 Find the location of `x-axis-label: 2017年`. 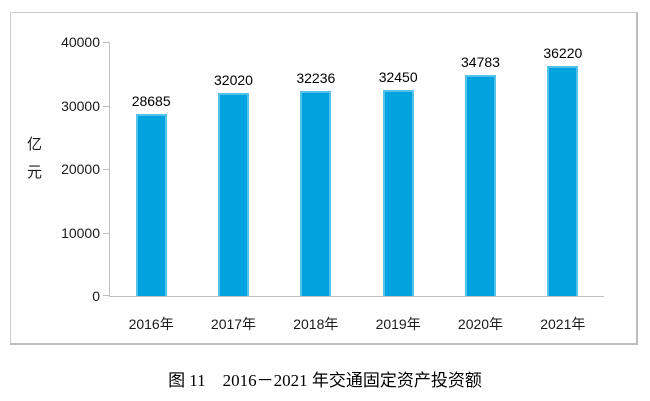

x-axis-label: 2017年 is located at coordinates (233, 324).